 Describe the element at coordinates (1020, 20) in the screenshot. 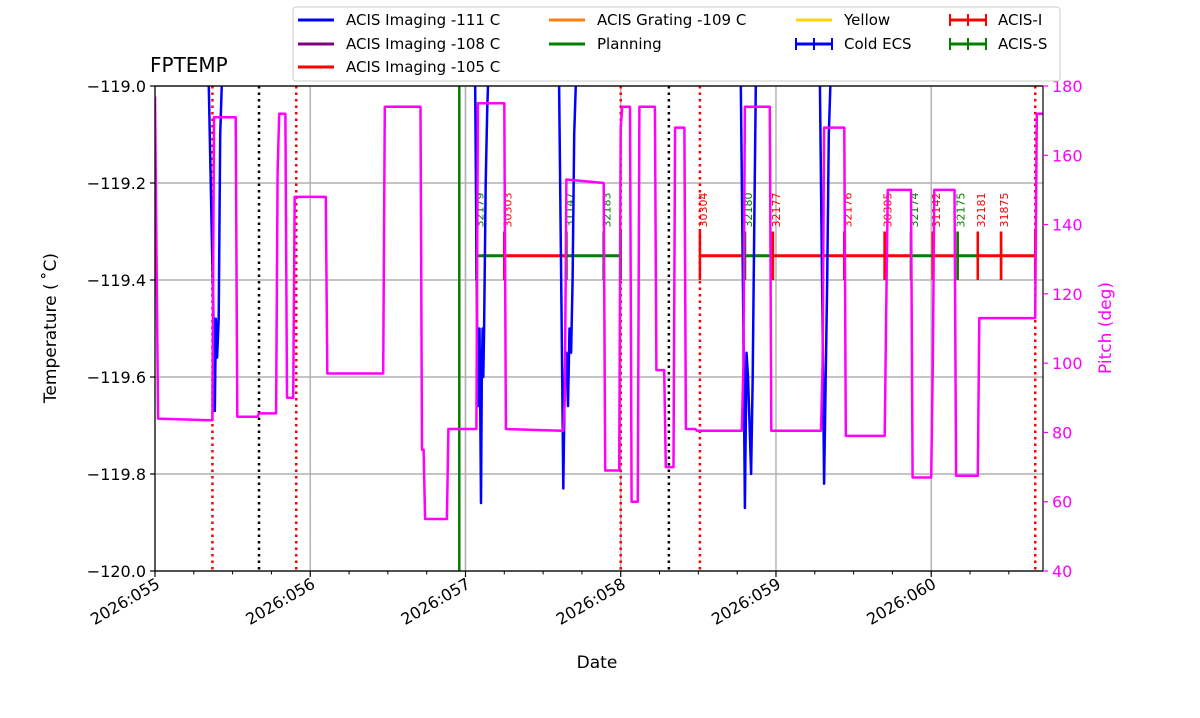

I see `legend-label: ACIS-I` at that location.